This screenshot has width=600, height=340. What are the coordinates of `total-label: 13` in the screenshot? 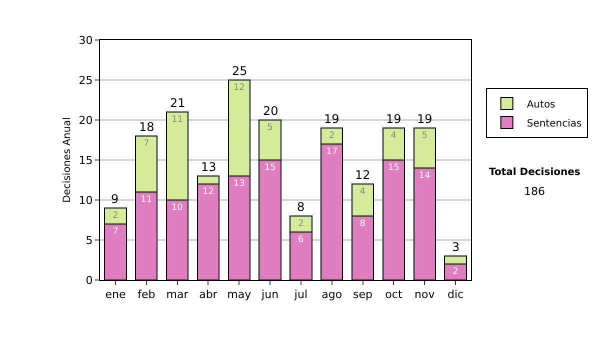 It's located at (208, 167).